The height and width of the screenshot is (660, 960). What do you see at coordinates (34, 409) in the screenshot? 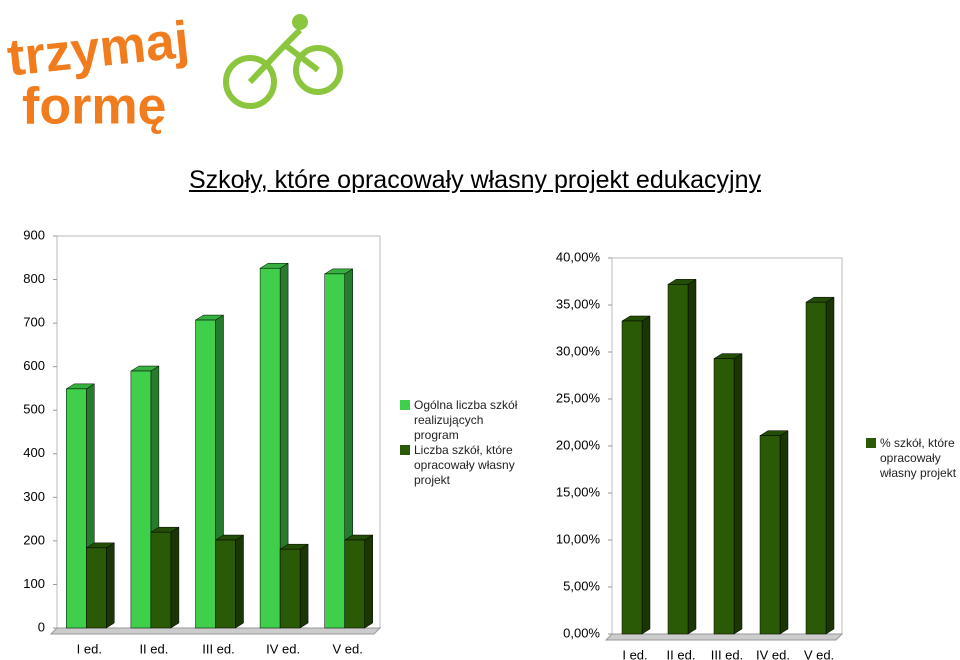
I see `y-tick-label: 500` at bounding box center [34, 409].